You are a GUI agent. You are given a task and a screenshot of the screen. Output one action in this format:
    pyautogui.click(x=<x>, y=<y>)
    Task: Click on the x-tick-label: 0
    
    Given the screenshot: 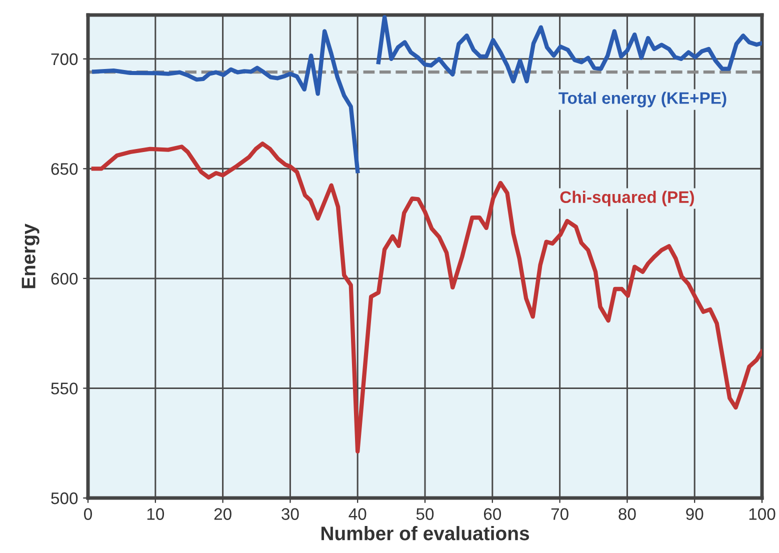 What is the action you would take?
    pyautogui.click(x=88, y=514)
    